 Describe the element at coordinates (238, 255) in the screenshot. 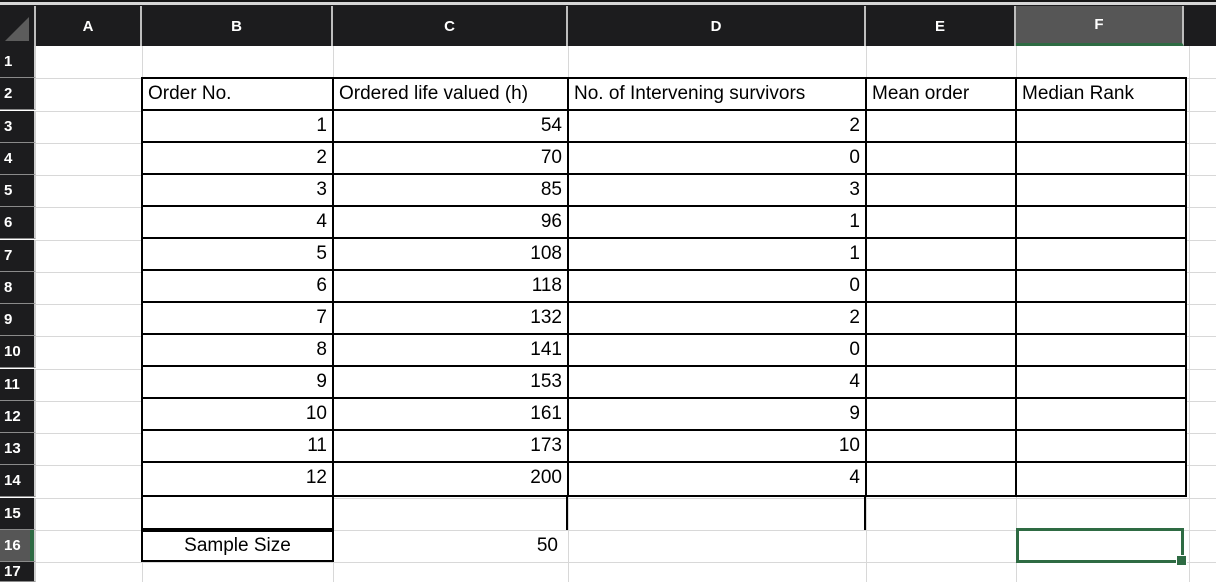

I see `table-cell: 5` at that location.